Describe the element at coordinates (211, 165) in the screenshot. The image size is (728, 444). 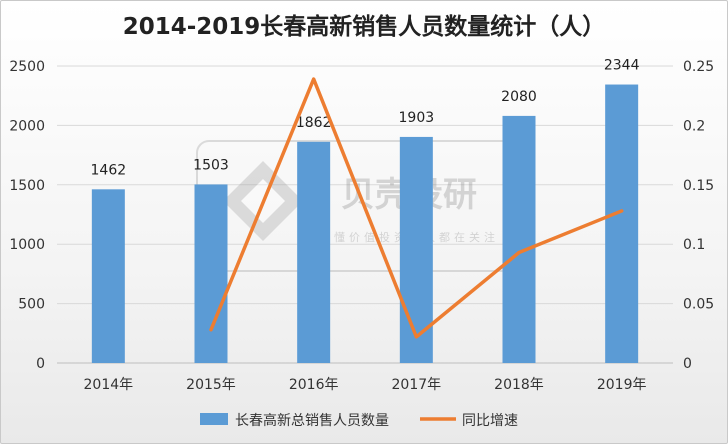
I see `bar-data-label: 1503` at that location.